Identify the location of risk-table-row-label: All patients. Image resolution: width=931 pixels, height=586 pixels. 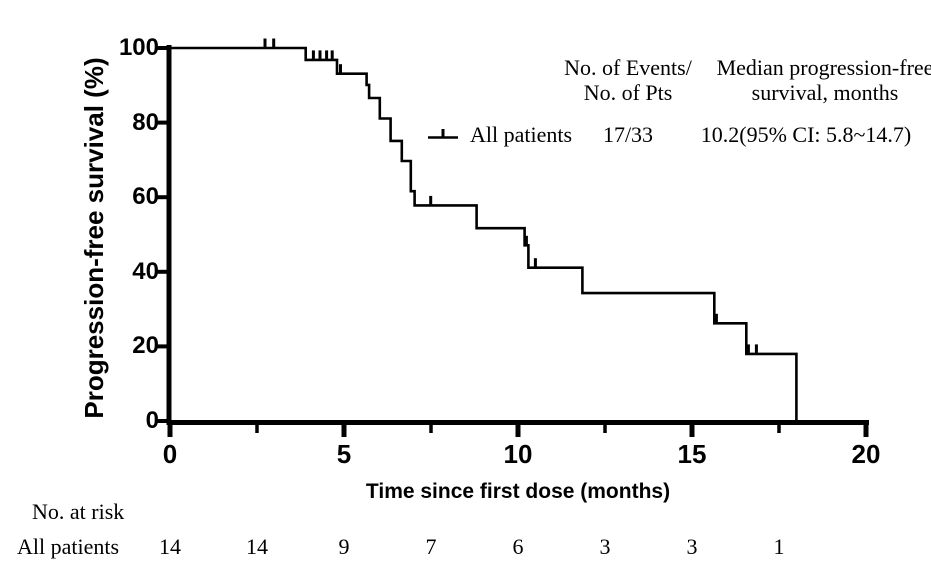
(68, 546).